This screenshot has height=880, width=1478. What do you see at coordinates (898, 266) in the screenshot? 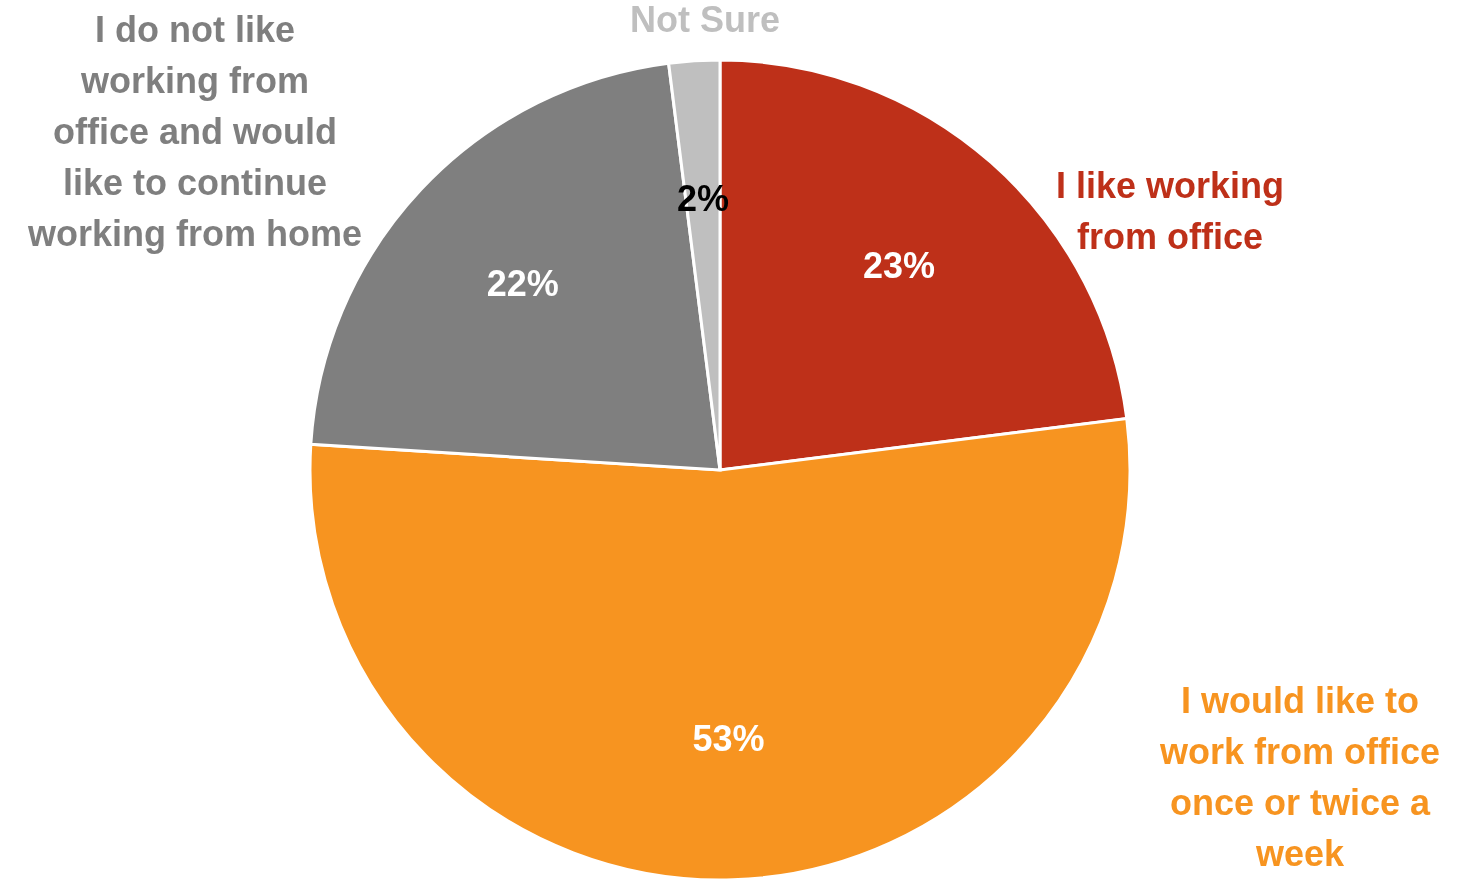
I see `data-label: 23%` at bounding box center [898, 266].